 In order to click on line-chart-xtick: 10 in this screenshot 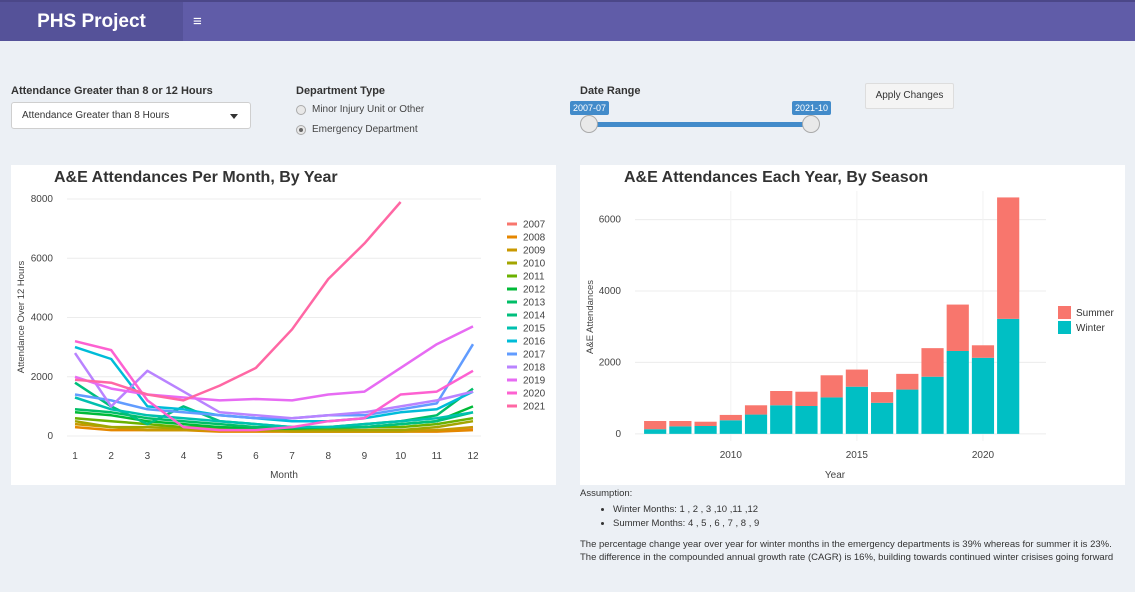, I will do `click(401, 456)`.